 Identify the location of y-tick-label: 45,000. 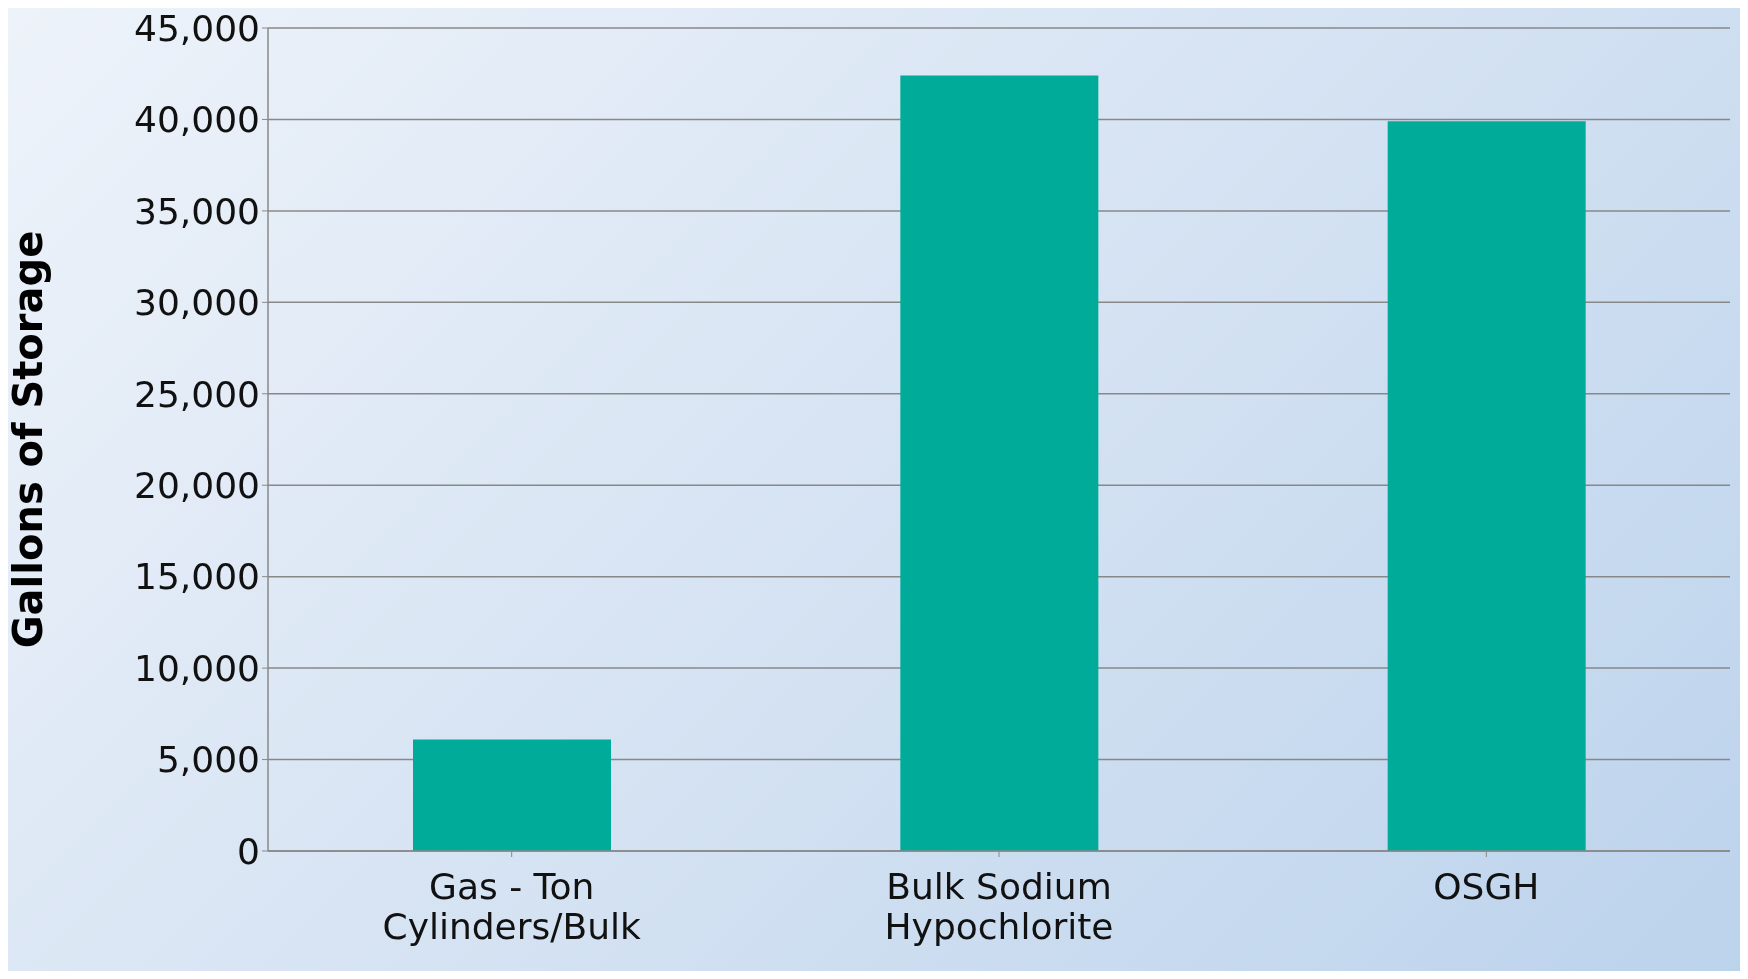
(197, 28).